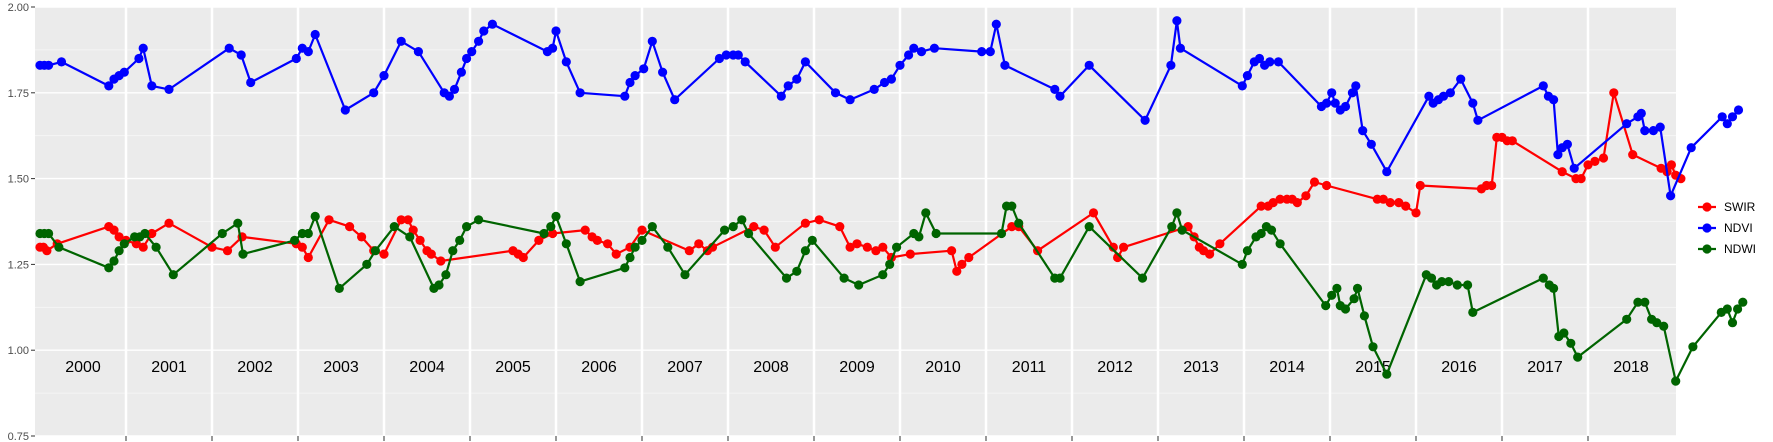 The width and height of the screenshot is (1773, 442). I want to click on legend-item-ndwi: NDWI, so click(1727, 249).